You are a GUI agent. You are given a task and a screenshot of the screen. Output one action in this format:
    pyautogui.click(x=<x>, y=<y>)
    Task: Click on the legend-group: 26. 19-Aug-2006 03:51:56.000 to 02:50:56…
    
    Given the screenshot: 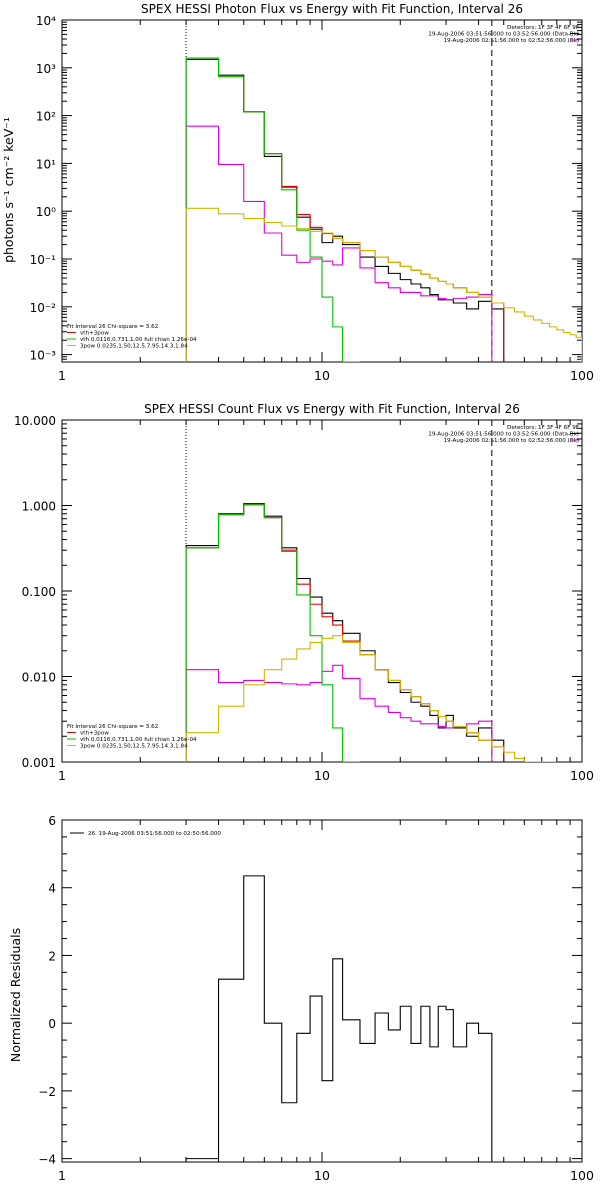 What is the action you would take?
    pyautogui.click(x=145, y=834)
    